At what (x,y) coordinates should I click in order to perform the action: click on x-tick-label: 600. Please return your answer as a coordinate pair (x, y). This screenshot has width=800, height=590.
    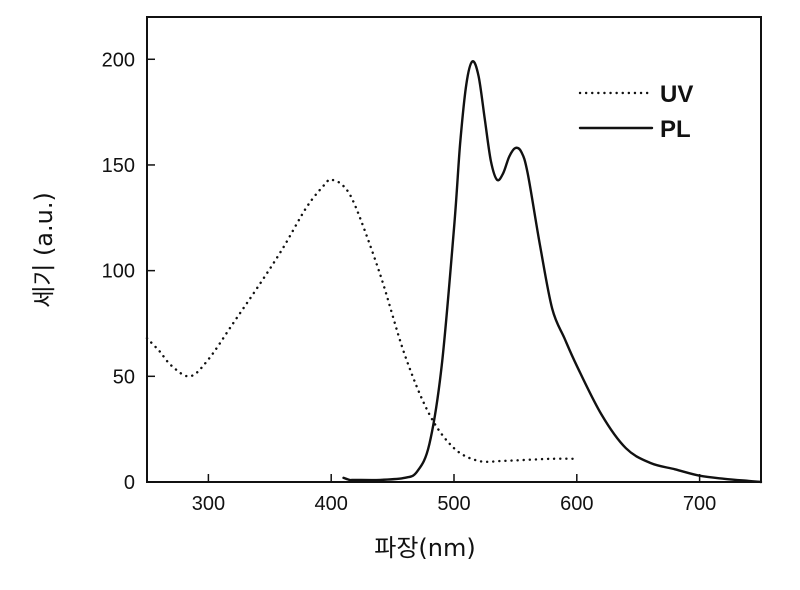
    Looking at the image, I should click on (576, 504).